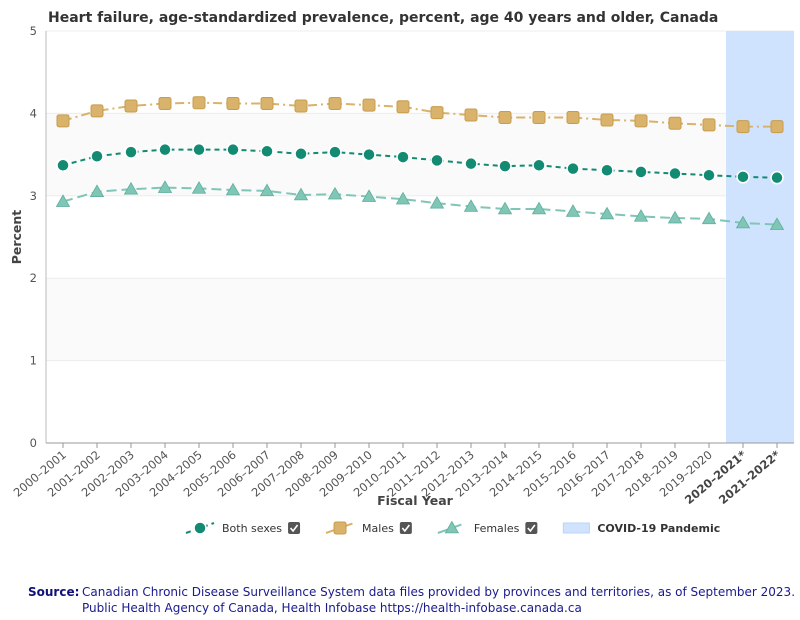 The image size is (800, 620). What do you see at coordinates (252, 528) in the screenshot?
I see `legend-label-both-sexes: Both sexes` at bounding box center [252, 528].